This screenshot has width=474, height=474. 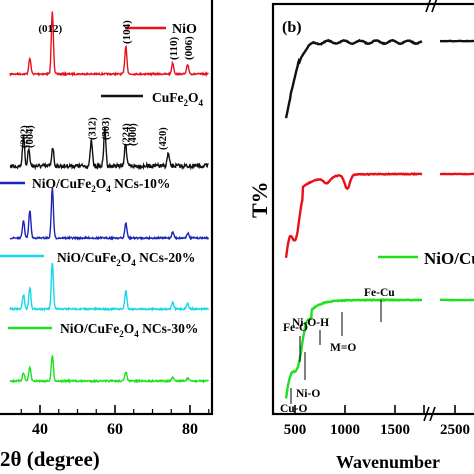 What do you see at coordinates (174, 48) in the screenshot?
I see `hkl-label-nio: (110)` at bounding box center [174, 48].